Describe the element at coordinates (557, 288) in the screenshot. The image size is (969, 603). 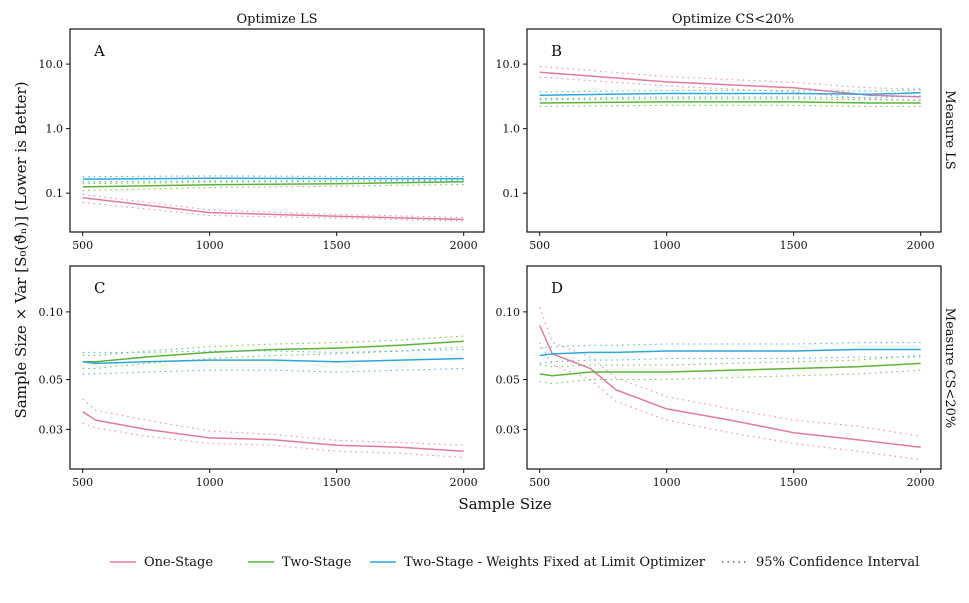
I see `panel-letter: D` at that location.